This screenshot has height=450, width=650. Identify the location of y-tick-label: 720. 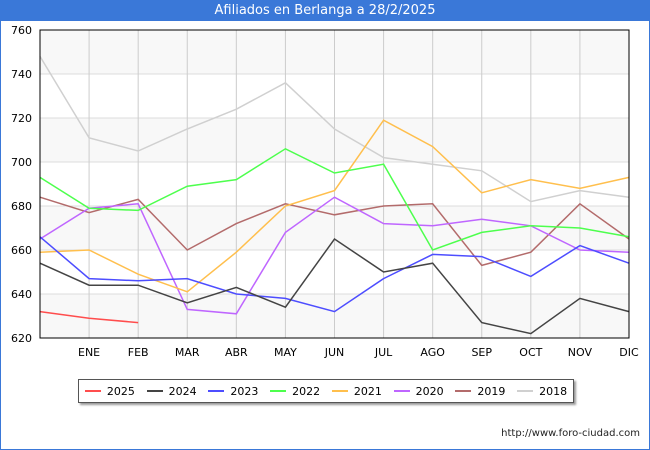
(21, 118).